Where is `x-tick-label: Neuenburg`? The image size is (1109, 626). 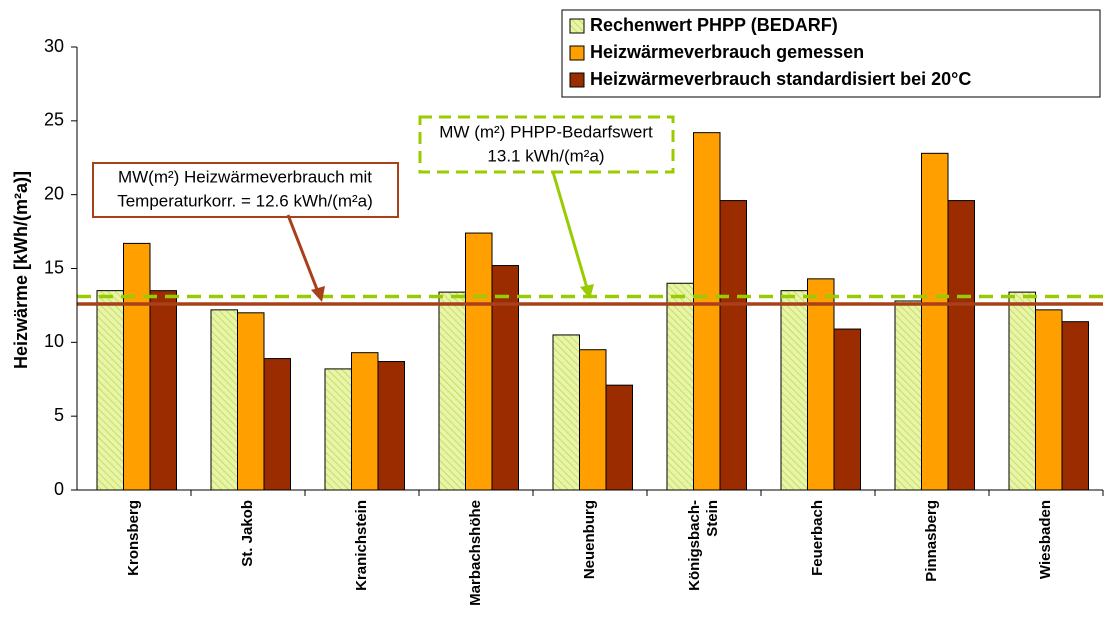 x-tick-label: Neuenburg is located at coordinates (589, 539).